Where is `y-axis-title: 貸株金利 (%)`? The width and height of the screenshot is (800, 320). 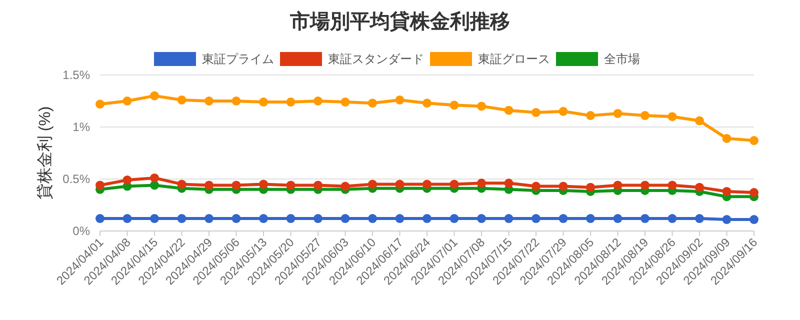
y-axis-title: 貸株金利 (%) is located at coordinates (45, 153).